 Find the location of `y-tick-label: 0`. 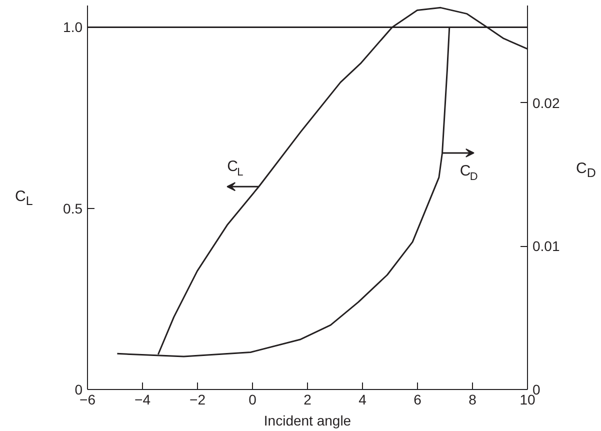

y-tick-label: 0 is located at coordinates (78, 390).